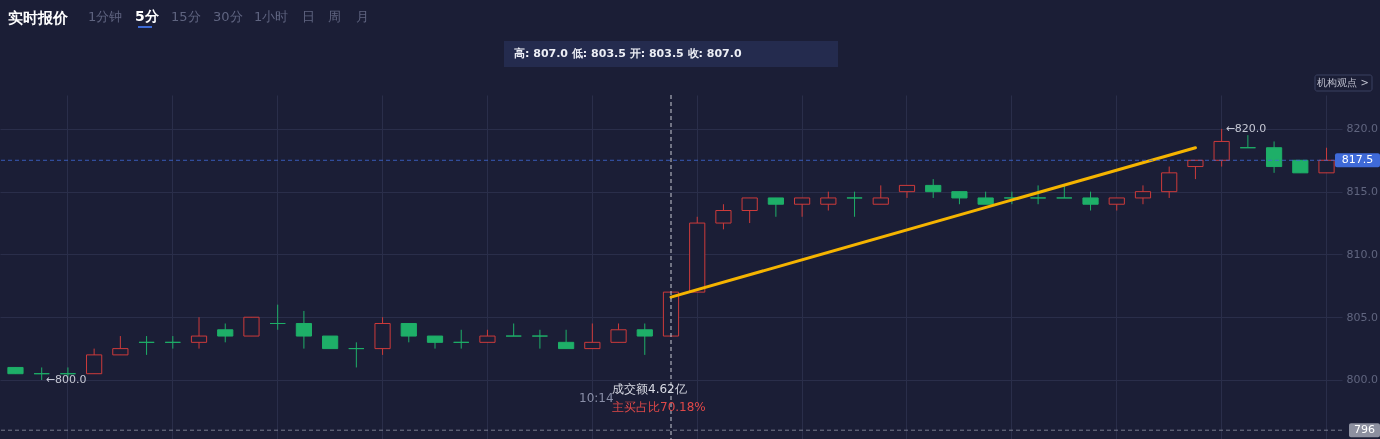 This screenshot has width=1380, height=439. I want to click on text: 周, so click(334, 16).